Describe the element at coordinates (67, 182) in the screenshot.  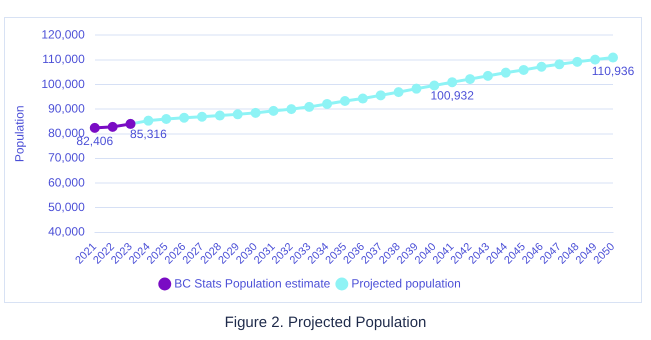
I see `y-tick-label: 60,000` at that location.